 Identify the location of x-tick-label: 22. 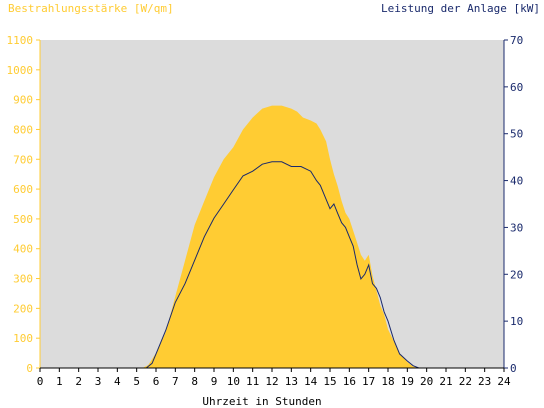
(465, 381).